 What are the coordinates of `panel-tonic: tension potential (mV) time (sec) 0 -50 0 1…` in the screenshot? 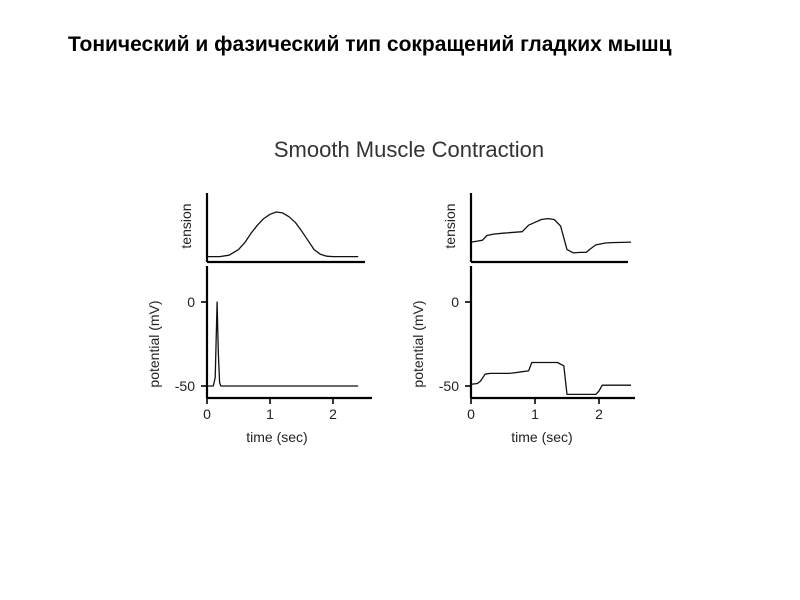 It's located at (522, 319).